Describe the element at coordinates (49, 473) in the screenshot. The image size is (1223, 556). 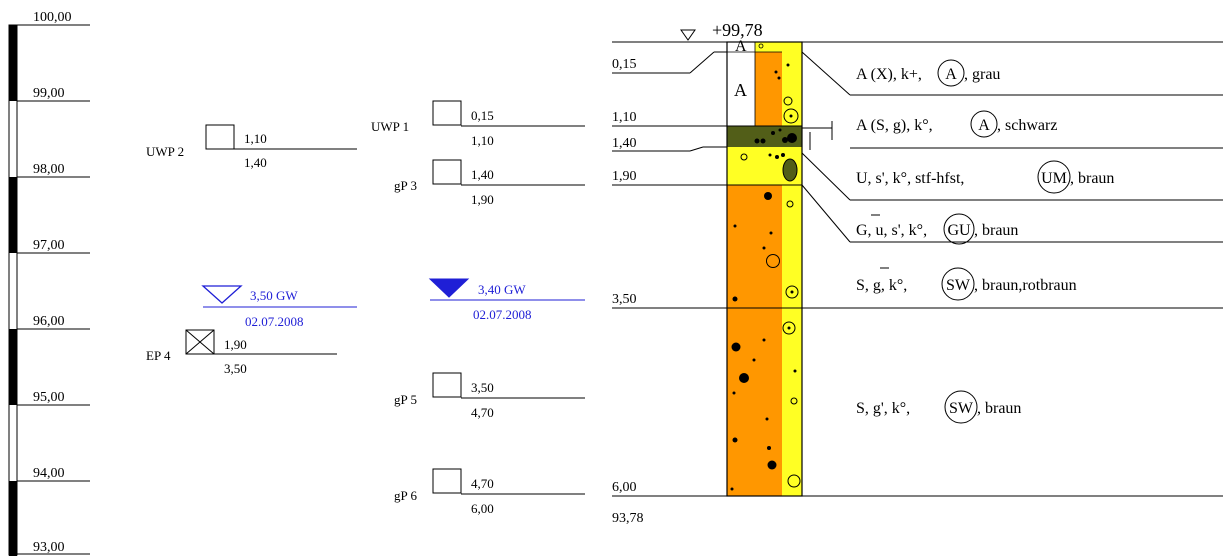
I see `scale-tick-label: 94,00` at that location.